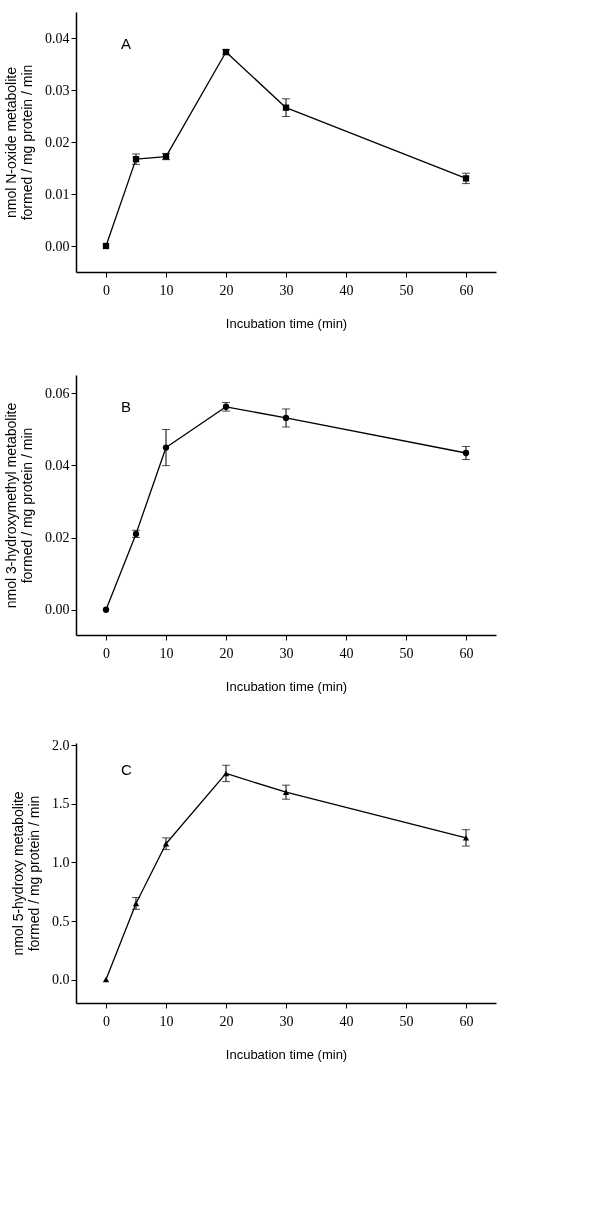 The height and width of the screenshot is (1209, 597). Describe the element at coordinates (61, 980) in the screenshot. I see `y-tick-label: 0.0` at that location.